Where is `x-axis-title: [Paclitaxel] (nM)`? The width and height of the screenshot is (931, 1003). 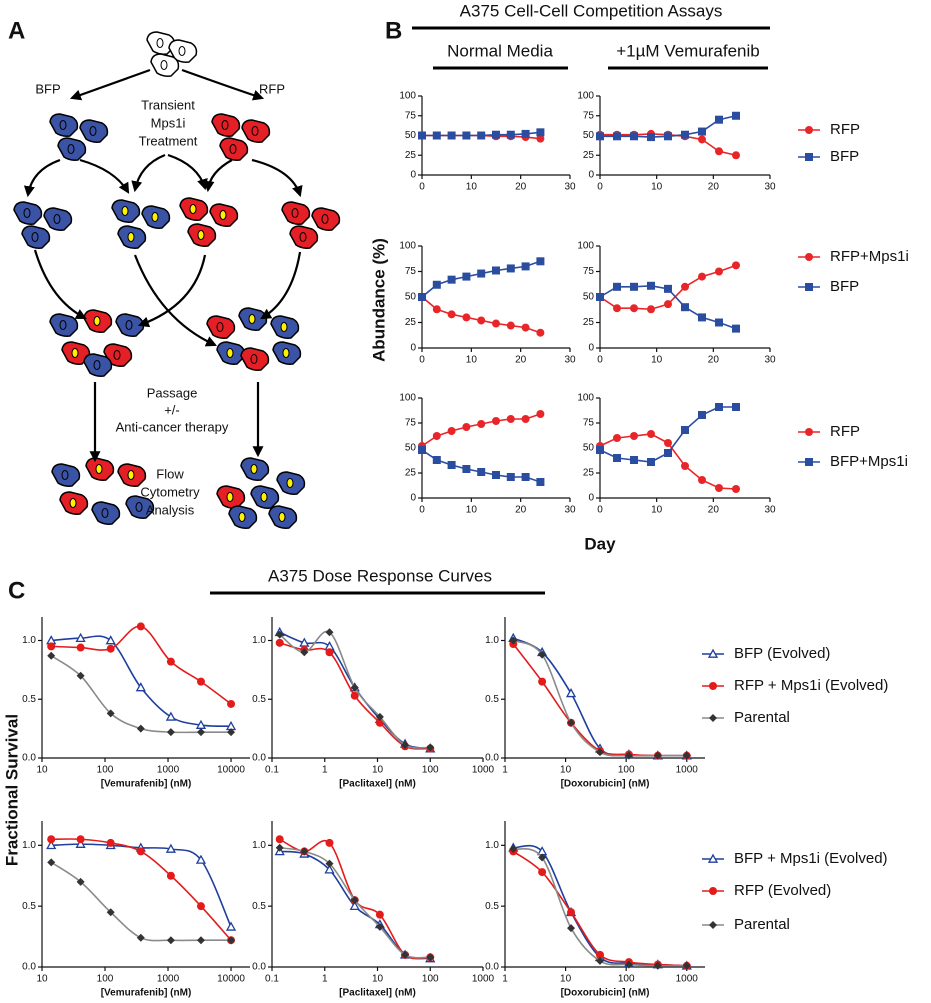
x-axis-title: [Paclitaxel] (nM) is located at coordinates (377, 993).